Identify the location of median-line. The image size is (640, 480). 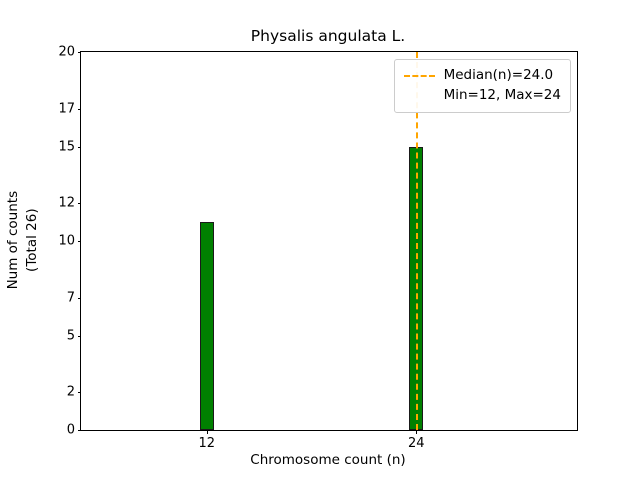
(417, 241).